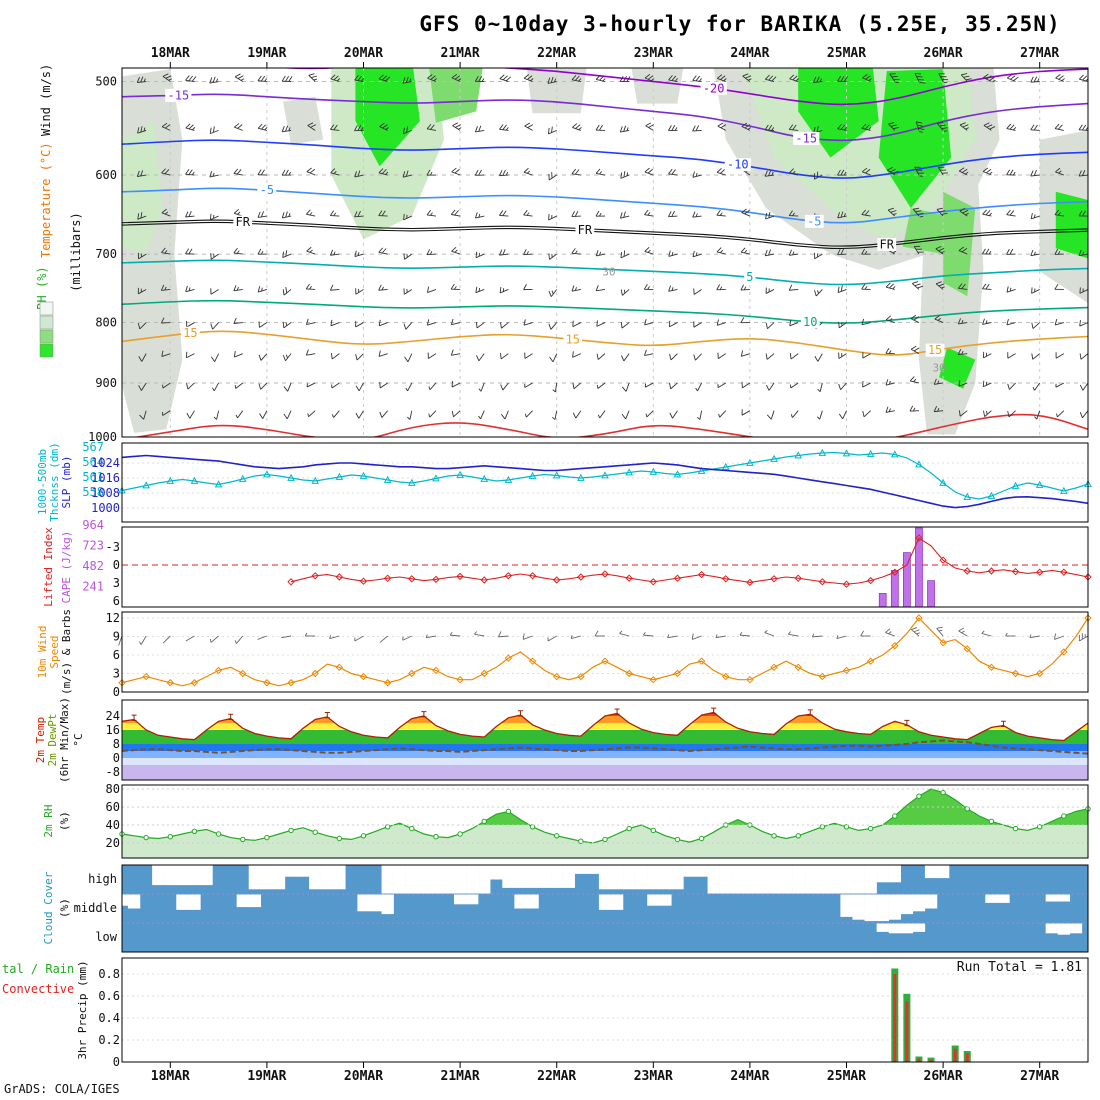  Describe the element at coordinates (93, 525) in the screenshot. I see `svg-text: 964` at that location.